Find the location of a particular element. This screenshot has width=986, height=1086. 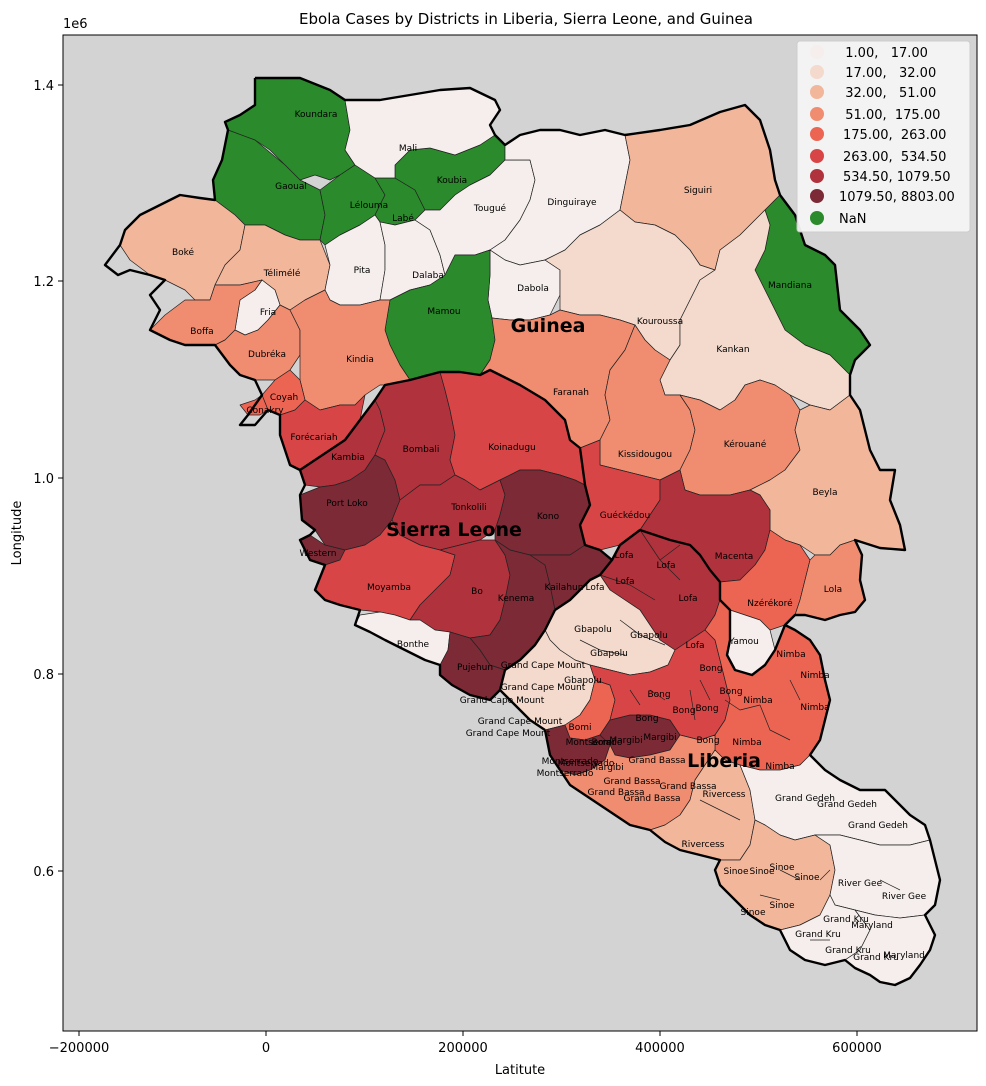

district-label: Faranah is located at coordinates (571, 393).